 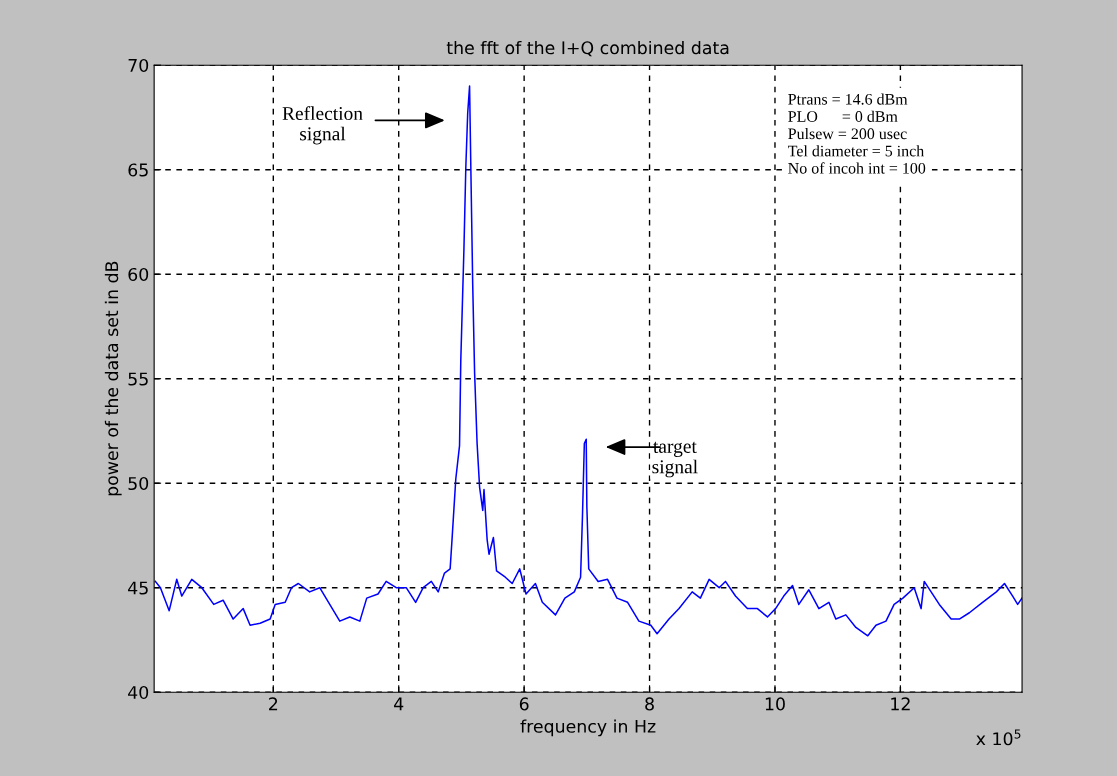 What do you see at coordinates (138, 588) in the screenshot?
I see `y-tick-label: 45` at bounding box center [138, 588].